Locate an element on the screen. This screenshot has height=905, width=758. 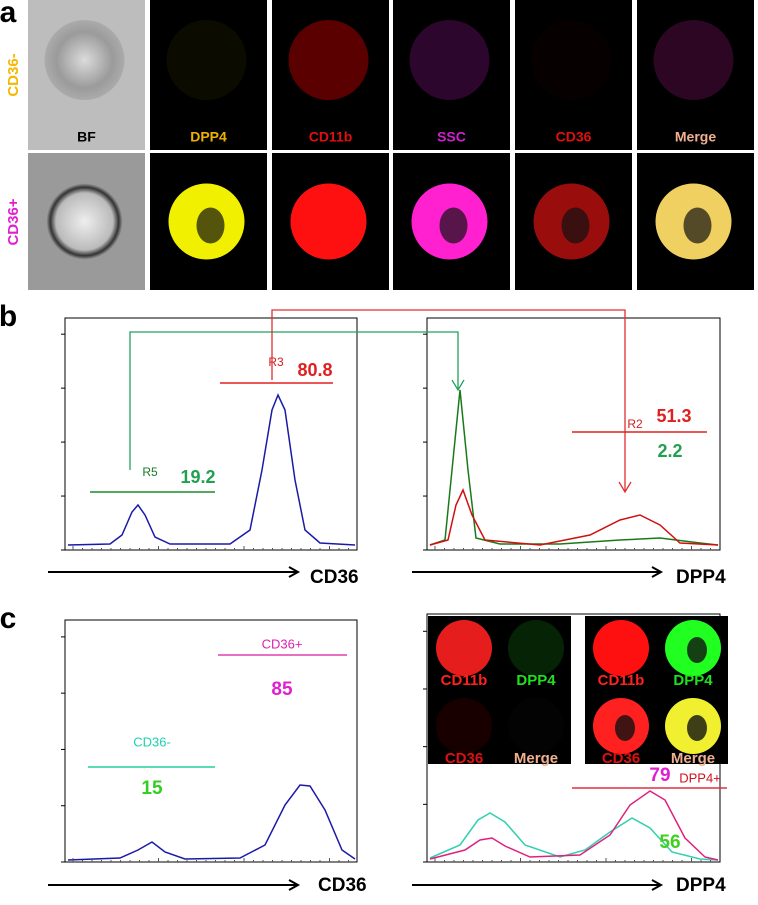
panel-label: c is located at coordinates (8, 618).